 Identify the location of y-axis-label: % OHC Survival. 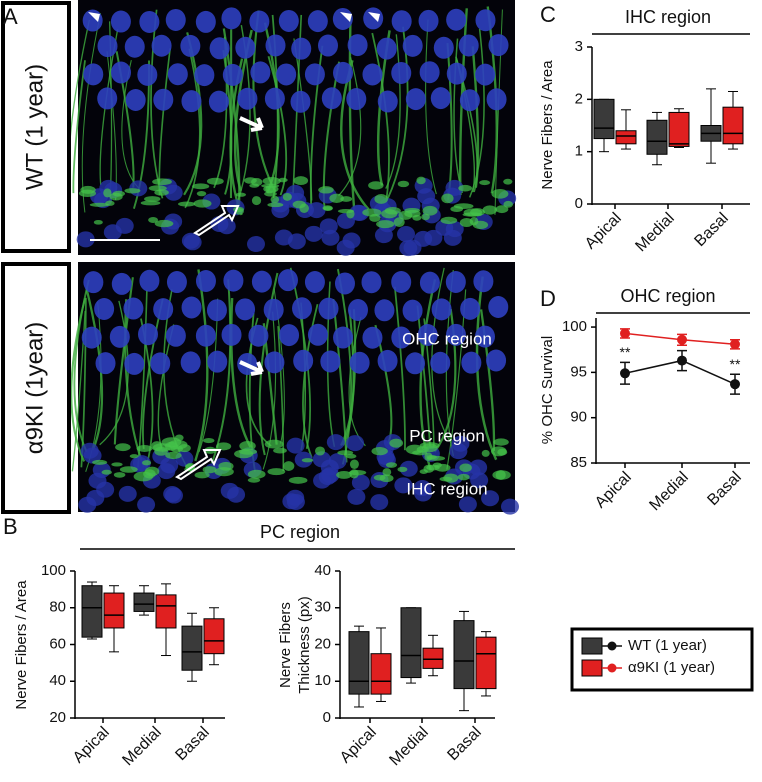
(547, 390).